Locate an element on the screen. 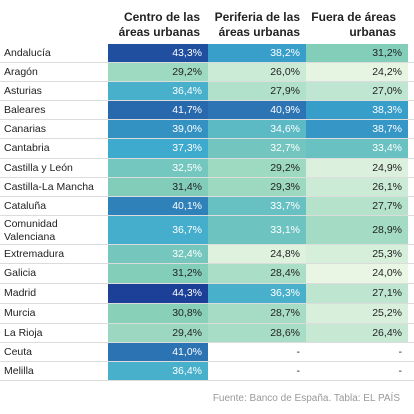  table-row: Aragón 29,2% 26,0% 24,2% is located at coordinates (207, 72).